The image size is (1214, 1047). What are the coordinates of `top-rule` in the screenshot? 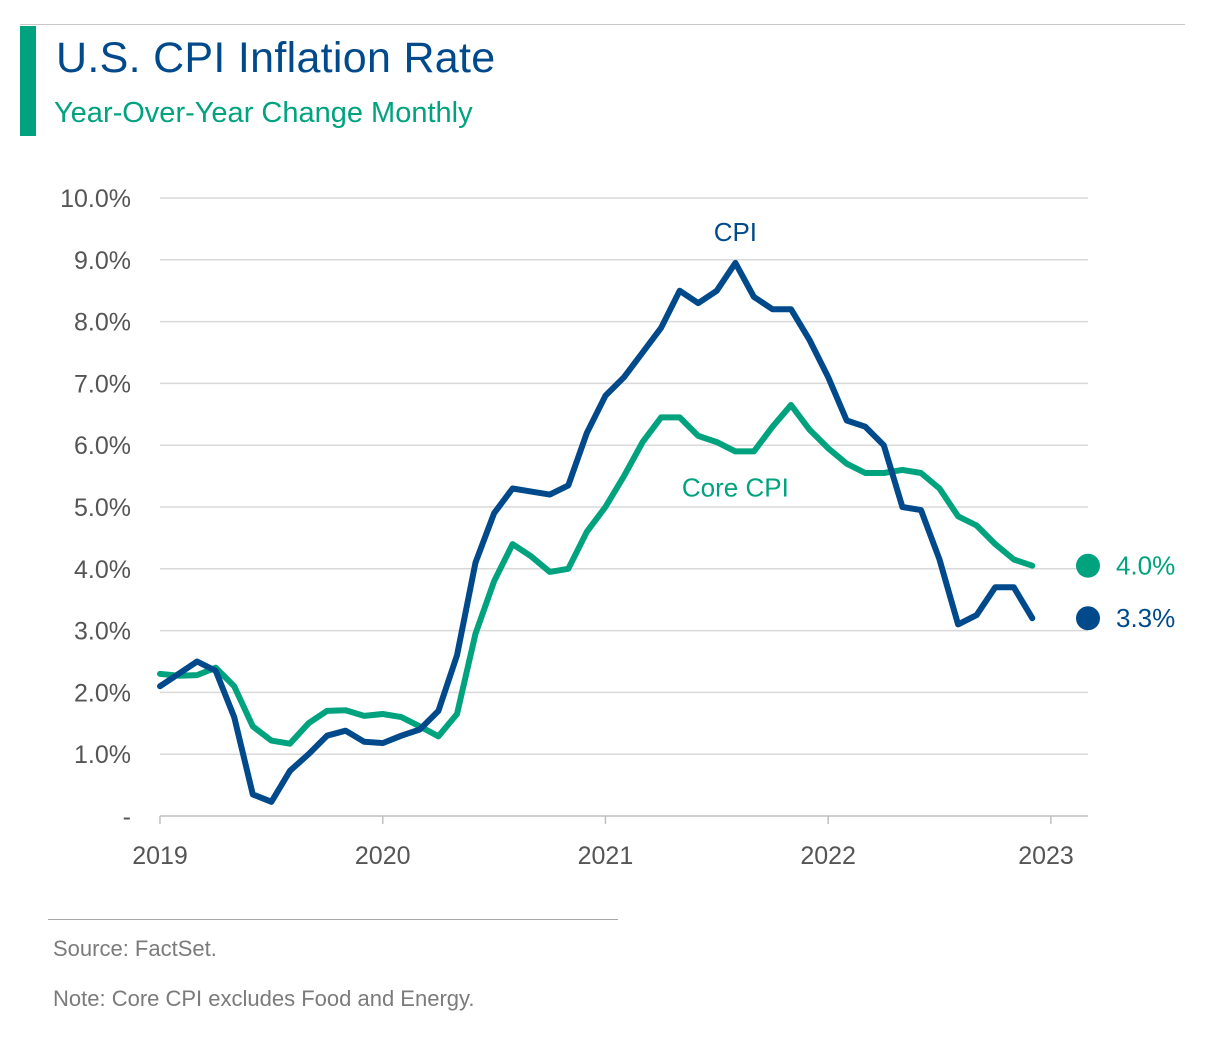 It's located at (602, 24).